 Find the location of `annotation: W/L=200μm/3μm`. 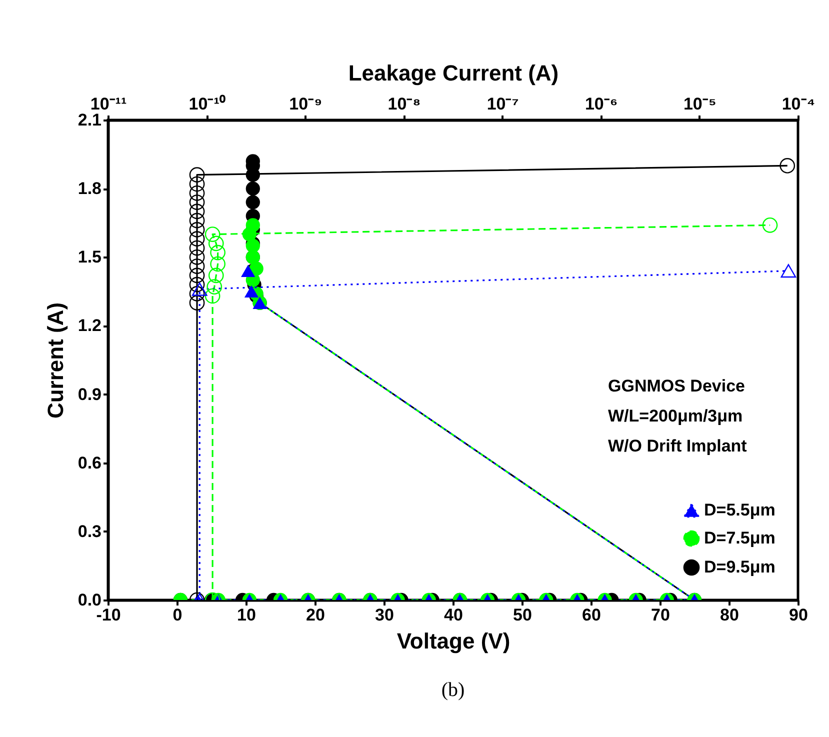

annotation: W/L=200μm/3μm is located at coordinates (675, 416).